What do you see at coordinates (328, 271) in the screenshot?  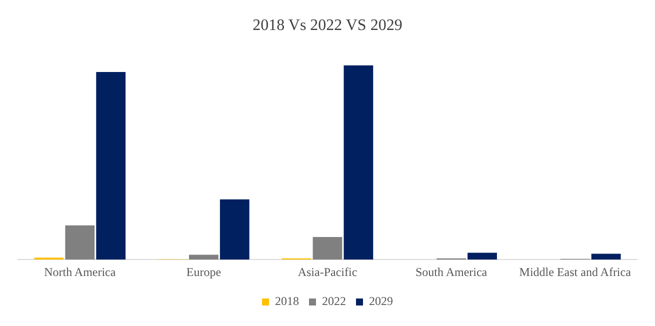 I see `x-tick-label: Asia-Pacific` at bounding box center [328, 271].